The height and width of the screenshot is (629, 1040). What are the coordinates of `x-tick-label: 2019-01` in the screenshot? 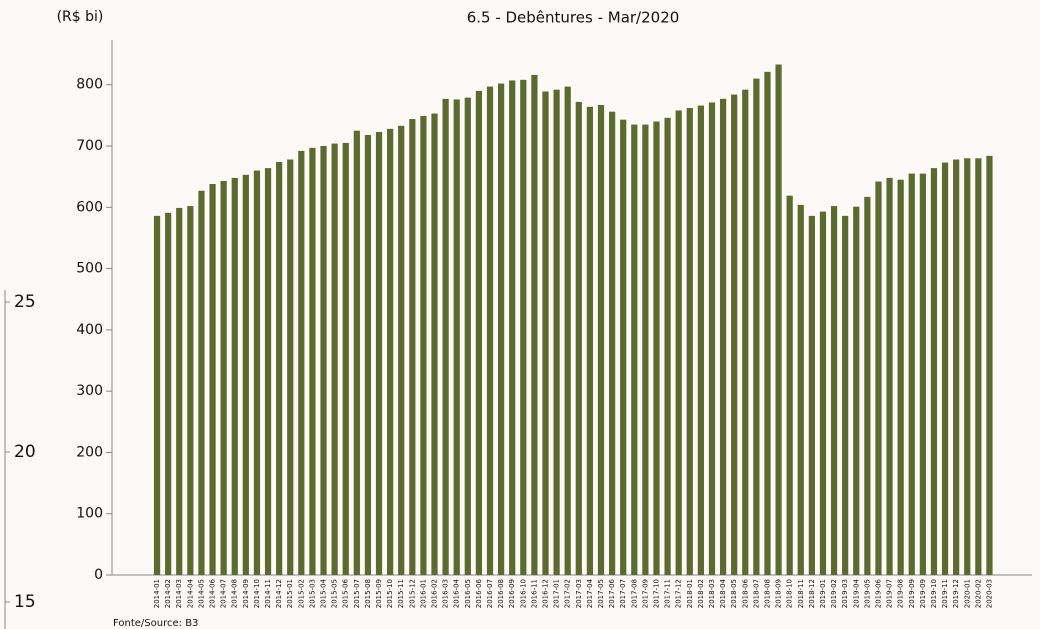 It's located at (823, 593).